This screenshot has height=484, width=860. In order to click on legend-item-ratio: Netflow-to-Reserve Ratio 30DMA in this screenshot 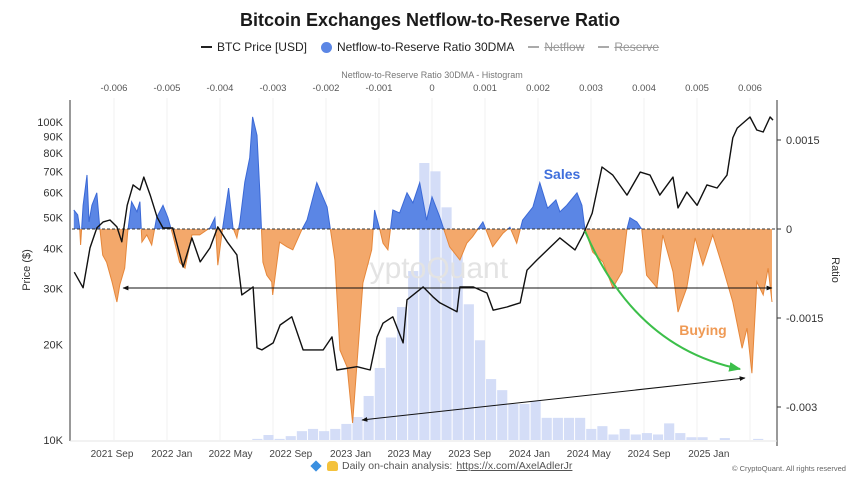, I will do `click(417, 47)`.